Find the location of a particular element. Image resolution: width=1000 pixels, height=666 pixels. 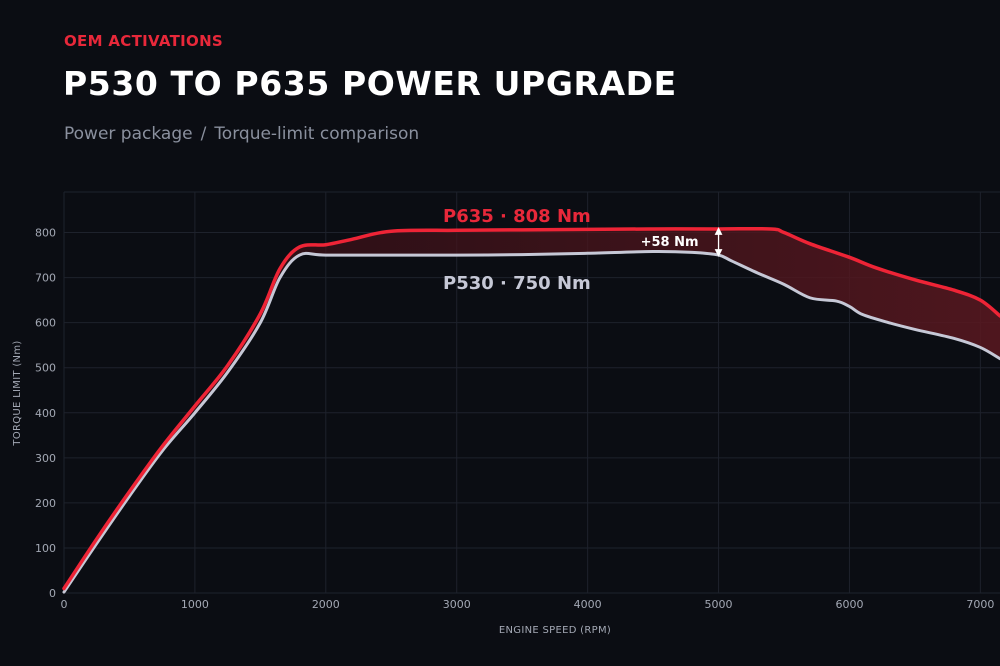

y-tick-label: 300 is located at coordinates (45, 458).